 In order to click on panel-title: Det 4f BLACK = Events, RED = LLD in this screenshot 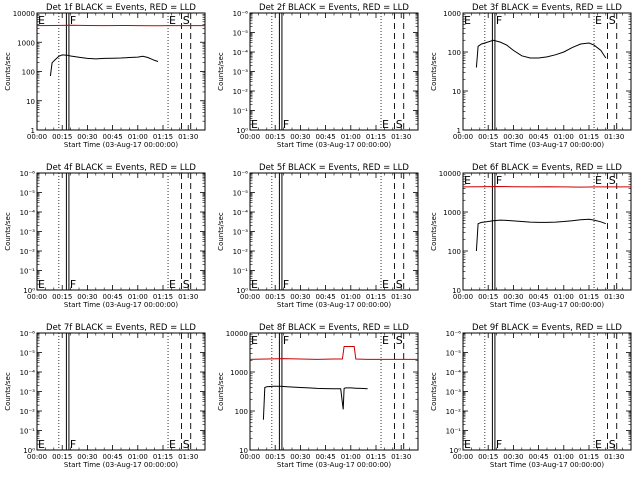, I will do `click(121, 168)`.